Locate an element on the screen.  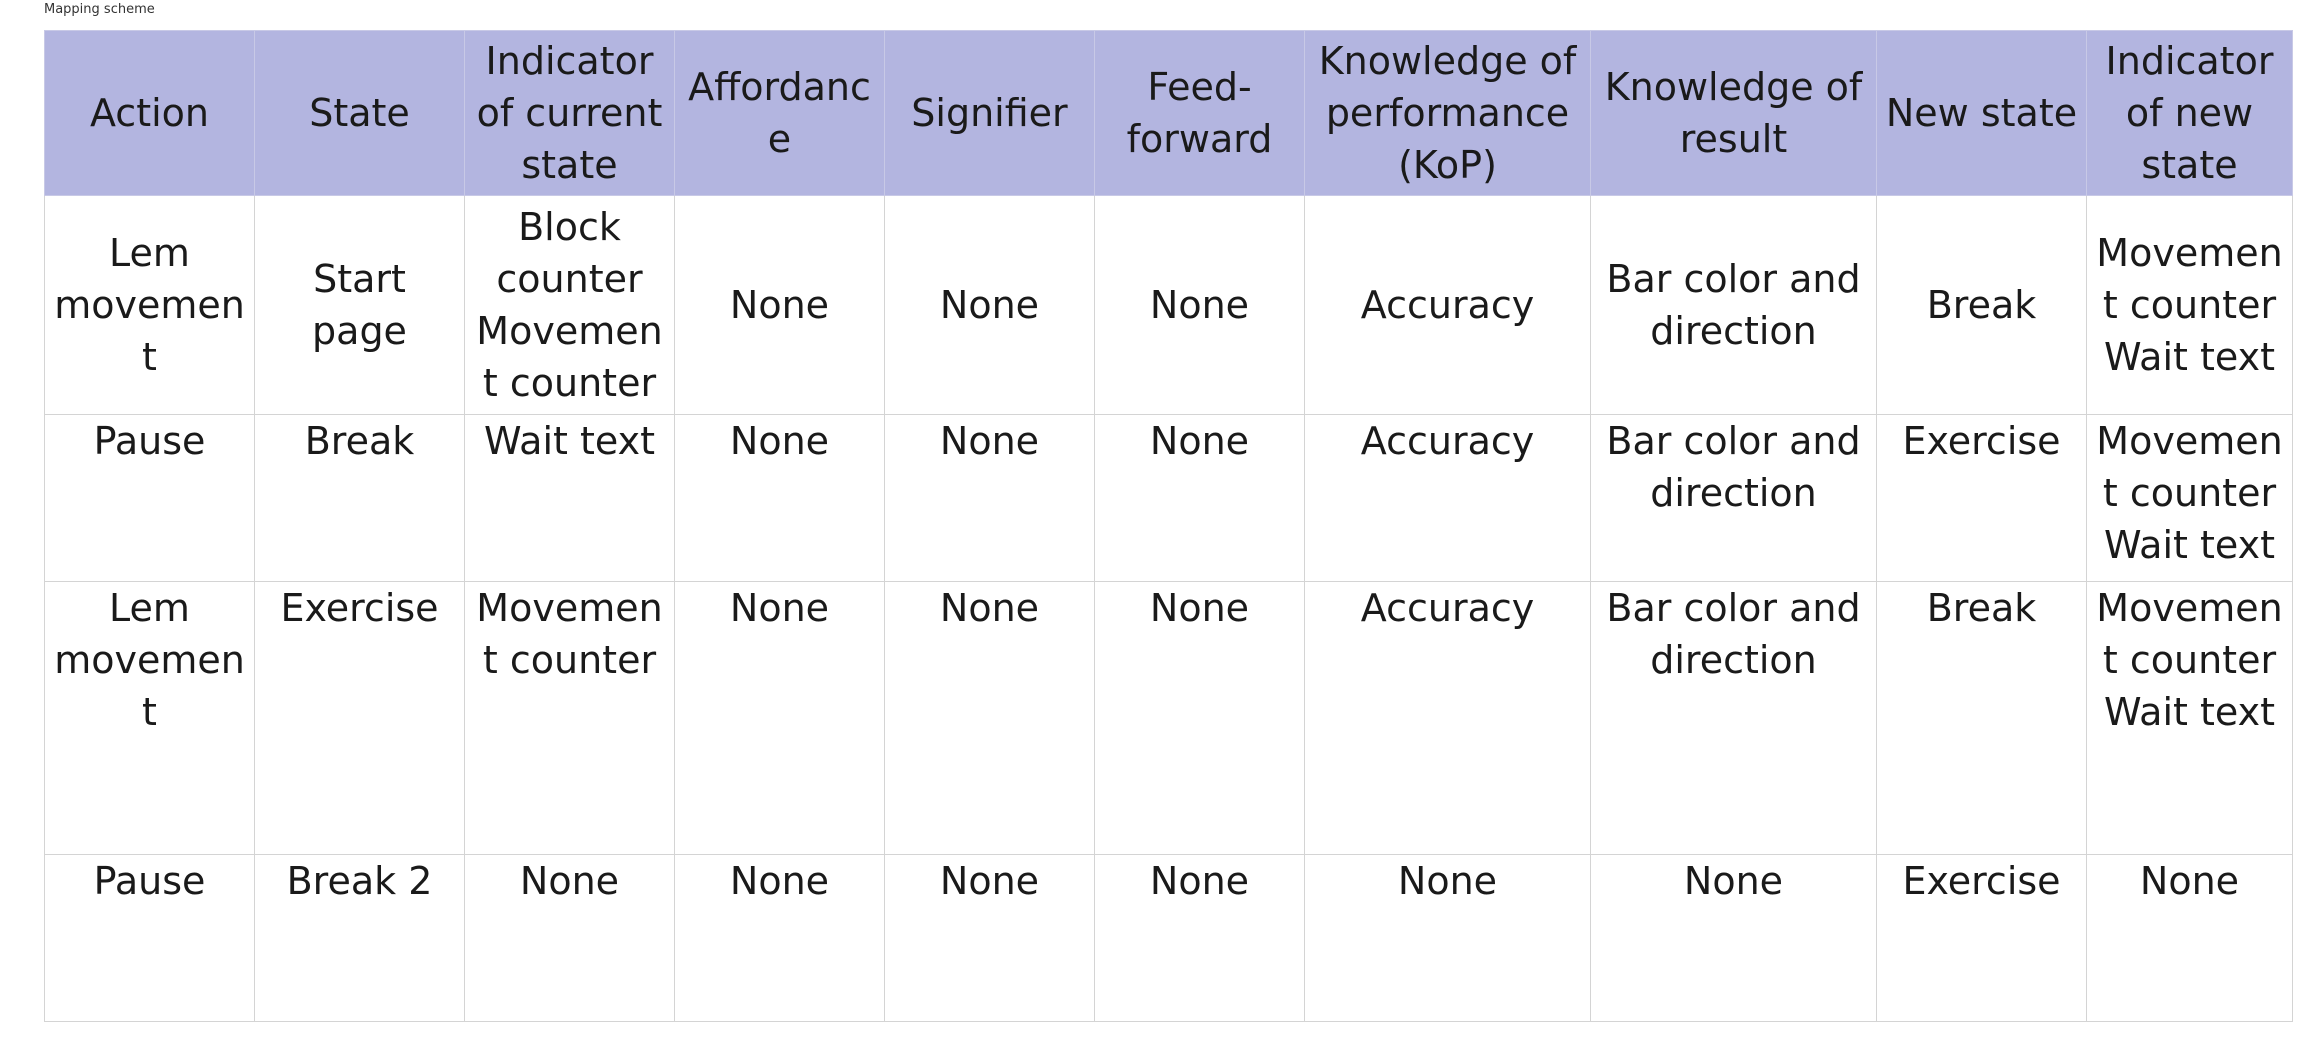
table-cell: Start page is located at coordinates (359, 305).